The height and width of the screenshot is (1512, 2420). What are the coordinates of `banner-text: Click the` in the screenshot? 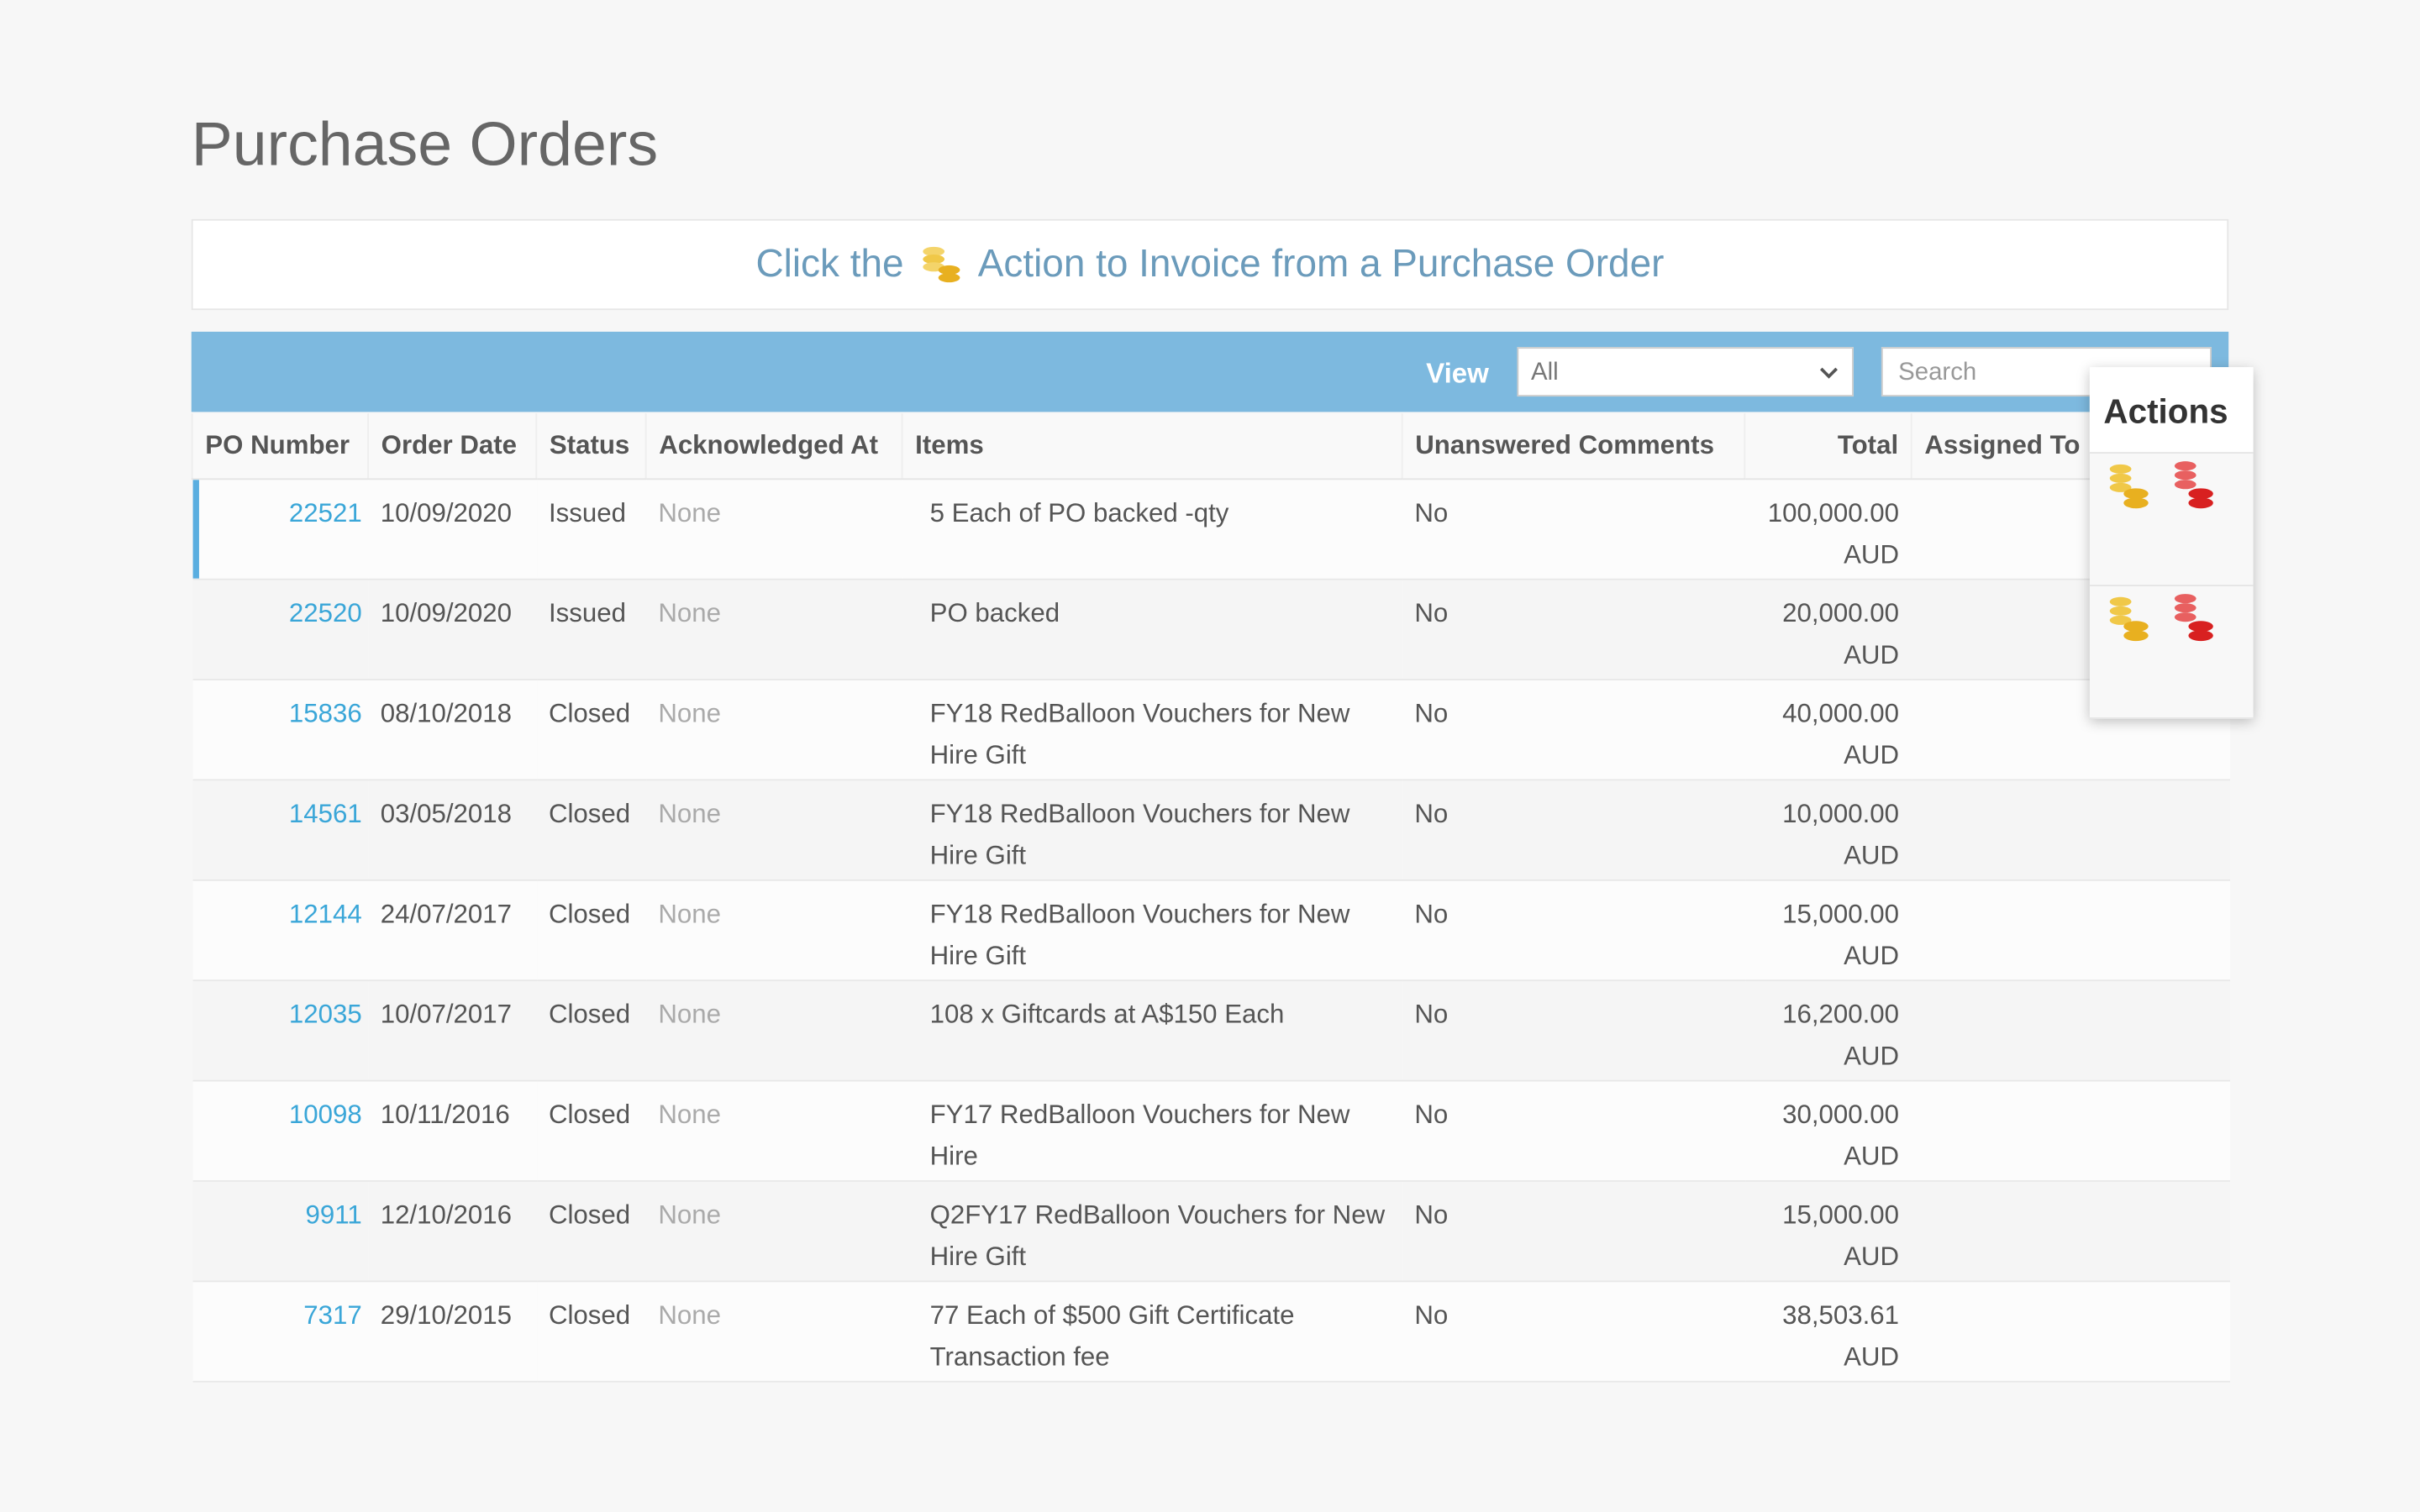 It's located at (829, 264).